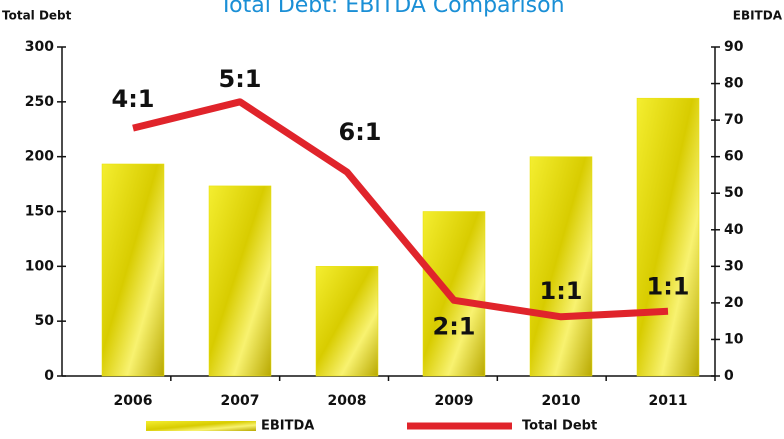  Describe the element at coordinates (454, 326) in the screenshot. I see `annotation: 2:1` at that location.